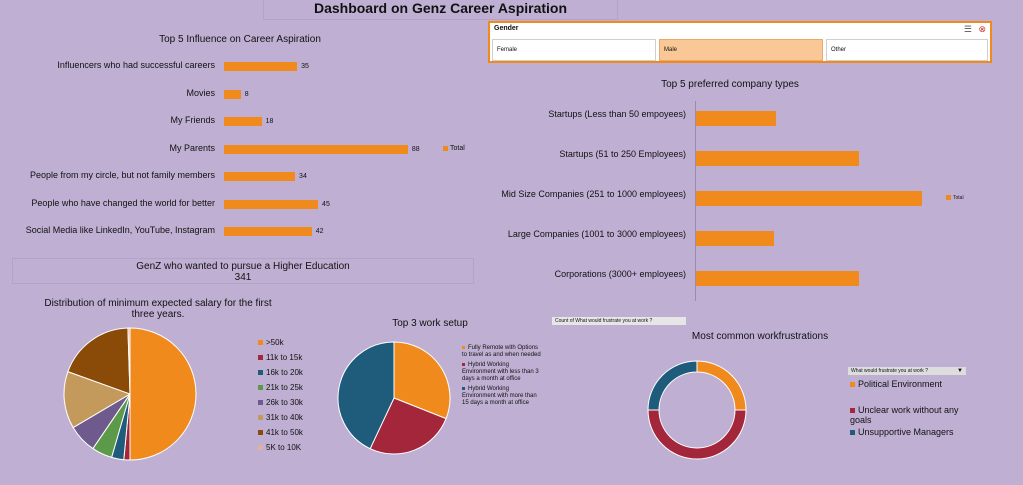 The height and width of the screenshot is (485, 1023). What do you see at coordinates (284, 432) in the screenshot?
I see `legend-label: 41k to 50k` at bounding box center [284, 432].